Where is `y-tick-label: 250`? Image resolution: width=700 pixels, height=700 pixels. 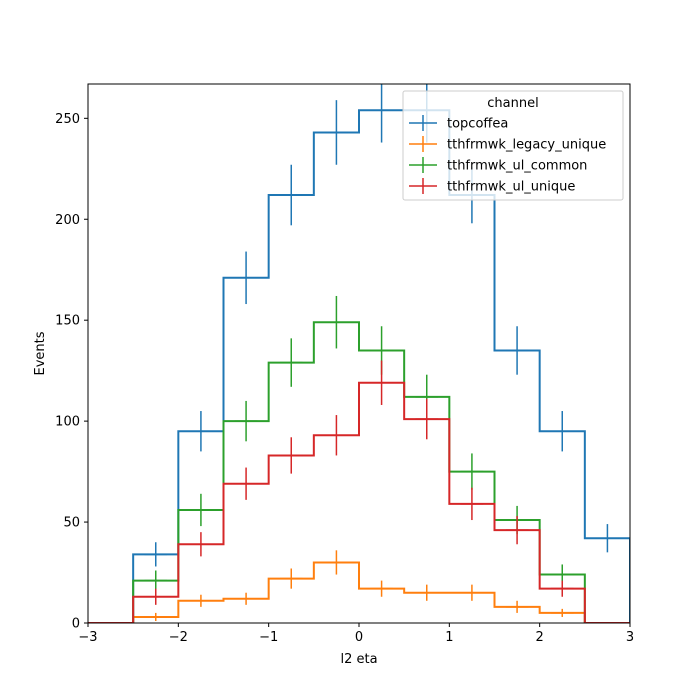
y-tick-label: 250 is located at coordinates (67, 119).